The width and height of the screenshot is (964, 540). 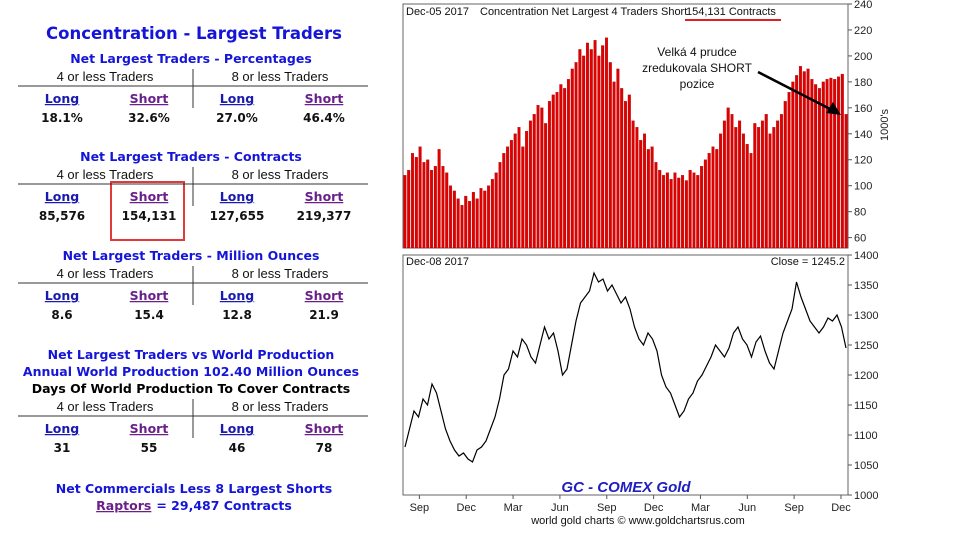 I want to click on chart-title-highlight: 154,131 Contracts, so click(x=731, y=12).